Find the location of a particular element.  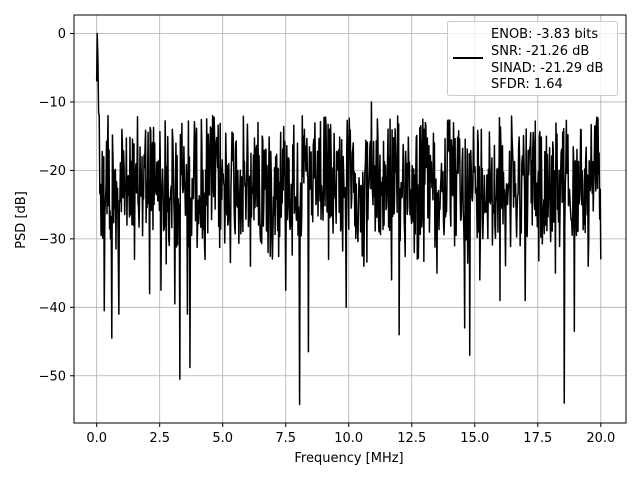

x-tick-label: 5.0 is located at coordinates (222, 438).